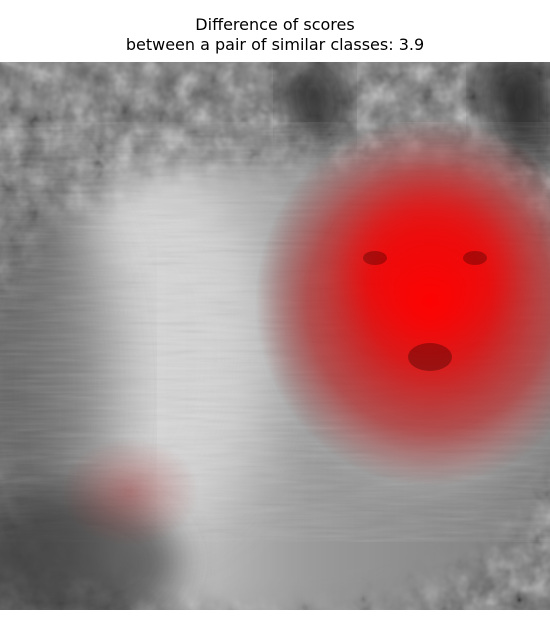 The image size is (550, 630). Describe the element at coordinates (275, 44) in the screenshot. I see `figure-title-line-2: between a pair of similar classes: 3.9` at that location.